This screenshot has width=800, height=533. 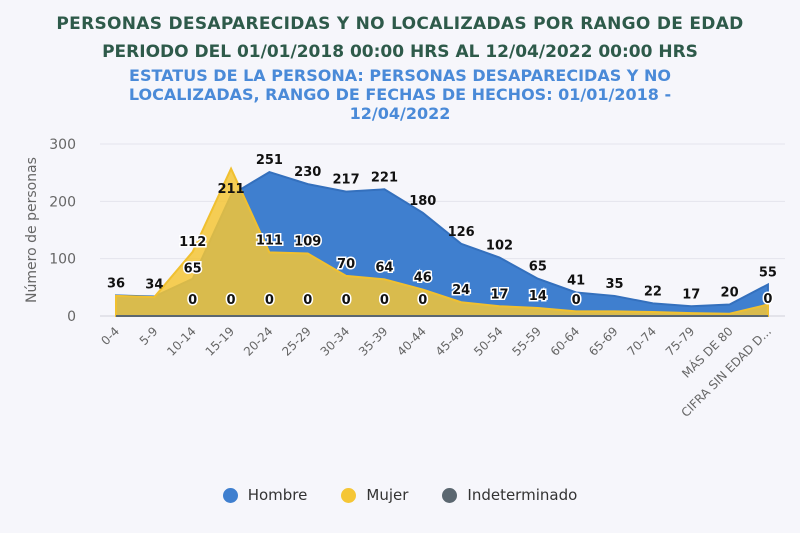 What do you see at coordinates (149, 336) in the screenshot?
I see `x-tick-label: 5-9` at bounding box center [149, 336].